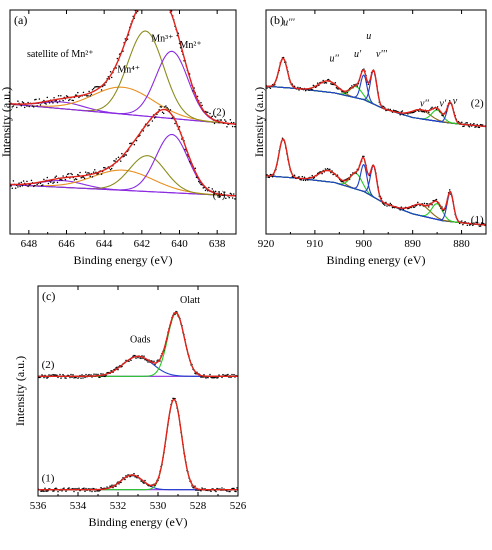 This screenshot has width=492, height=550. Describe the element at coordinates (266, 244) in the screenshot. I see `x-tick-label: 920` at that location.